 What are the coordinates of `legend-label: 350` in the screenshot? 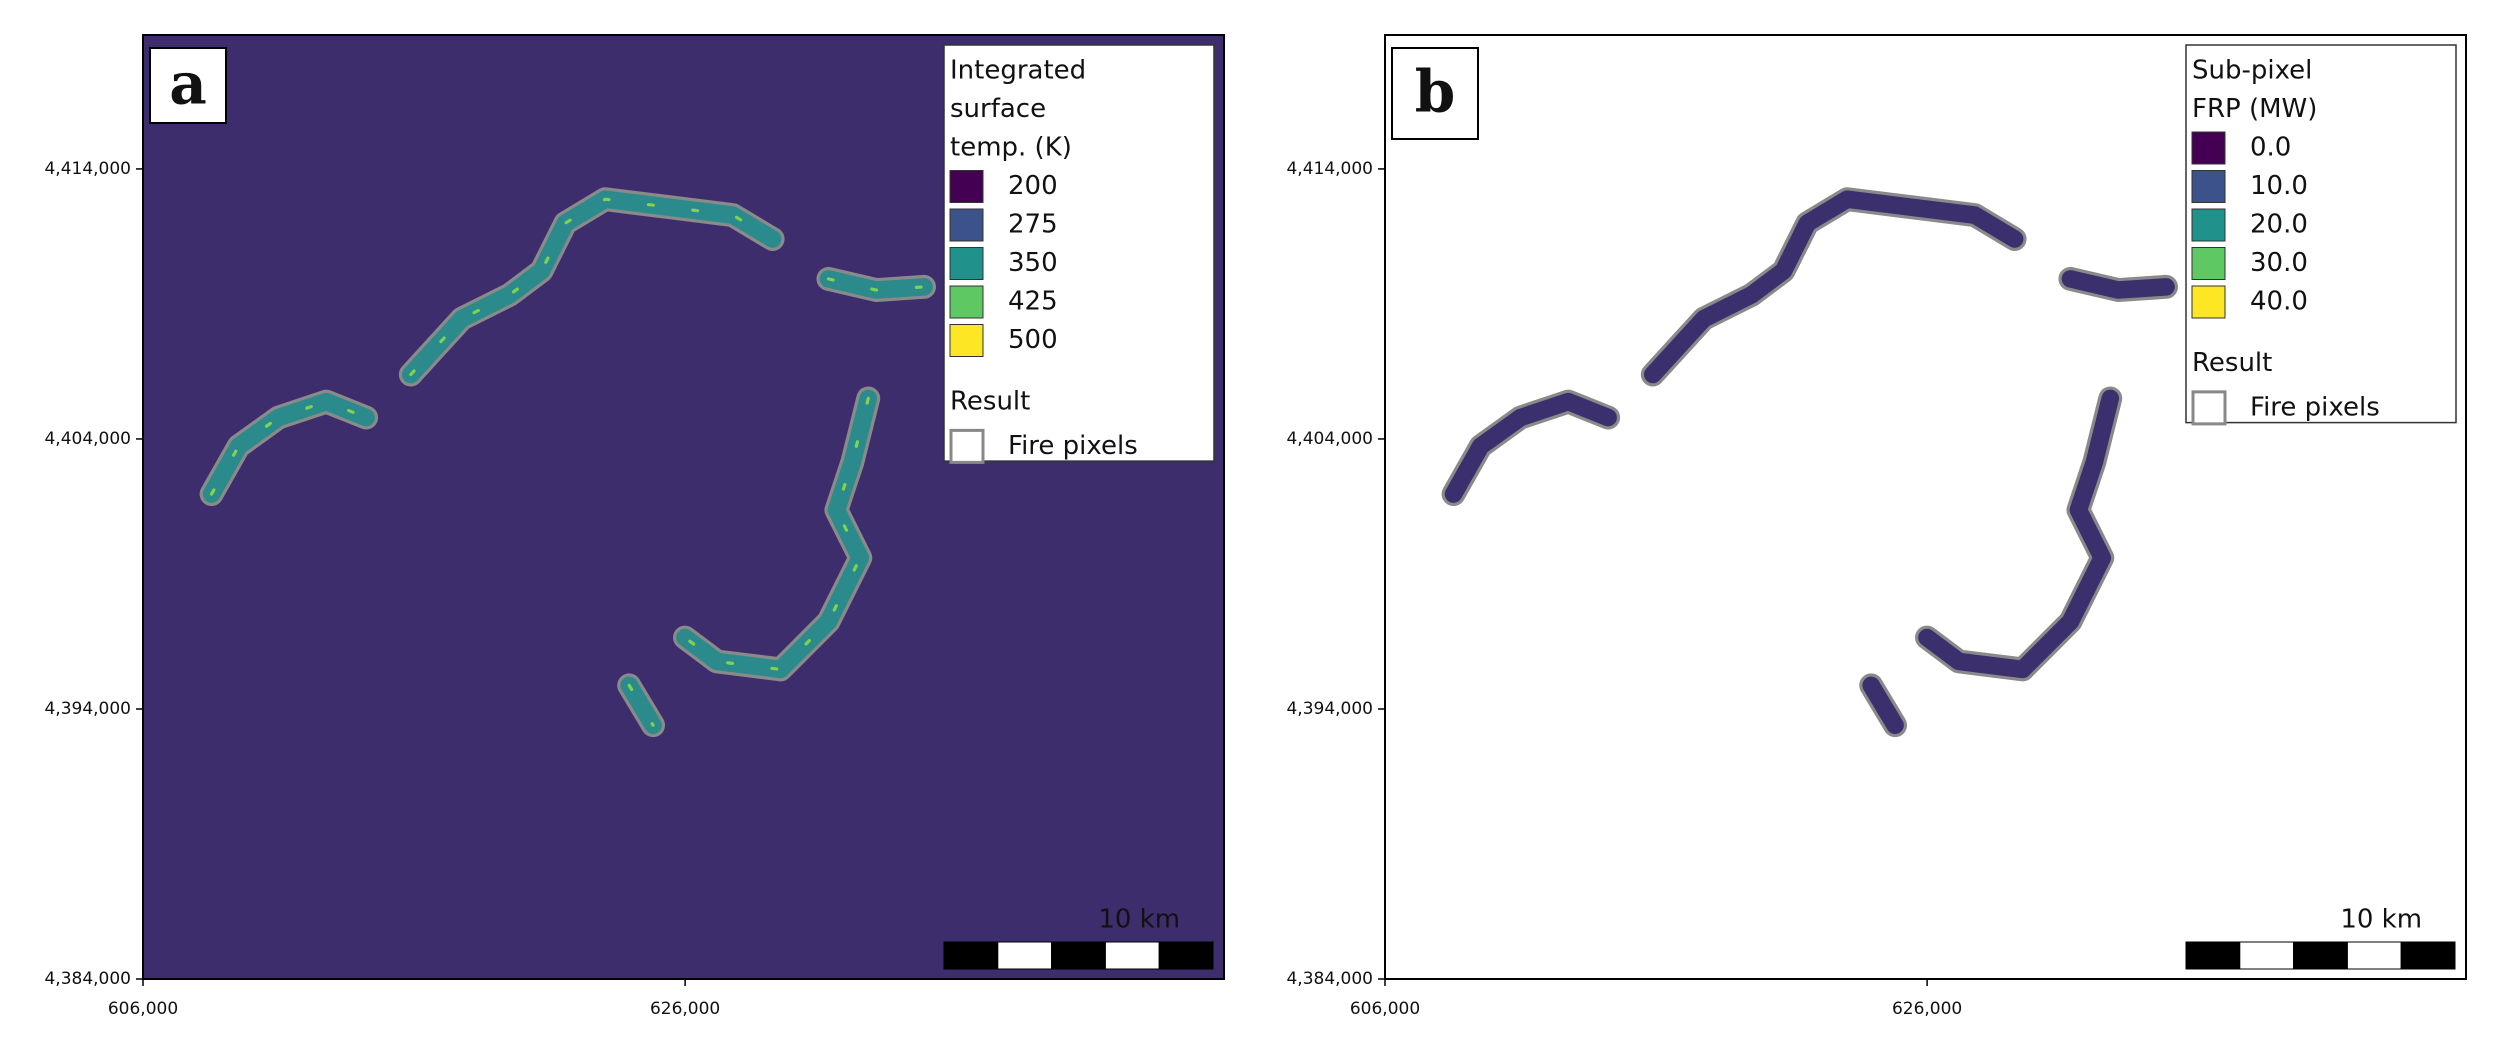 It's located at (1033, 263).